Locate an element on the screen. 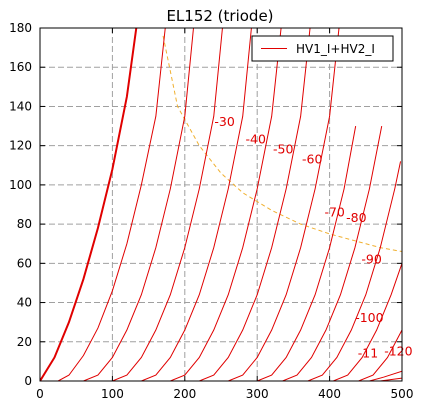 This screenshot has height=405, width=422. x-tick-label: 0 is located at coordinates (40, 394).